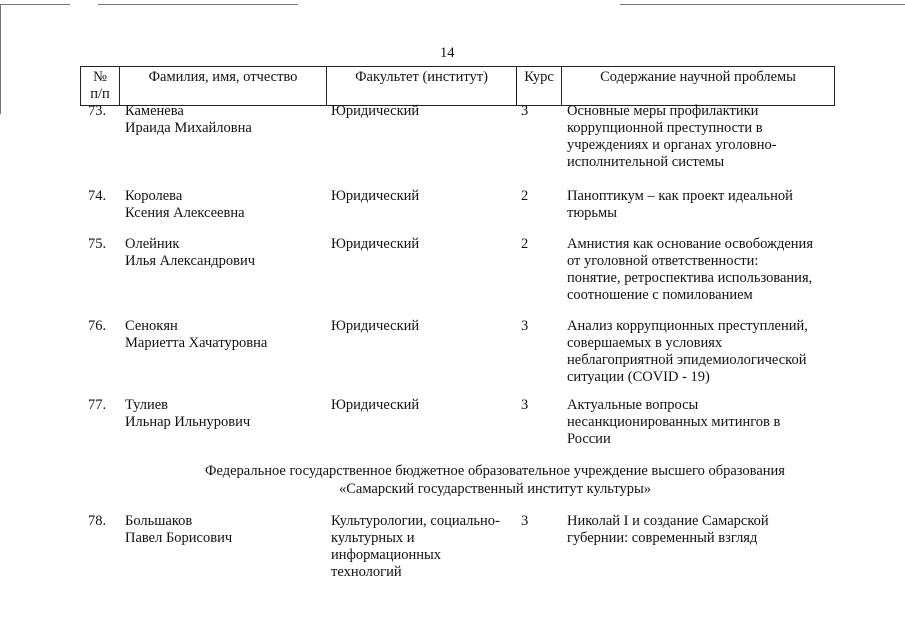 The width and height of the screenshot is (905, 639). I want to click on cell-line: Сенокян, so click(151, 326).